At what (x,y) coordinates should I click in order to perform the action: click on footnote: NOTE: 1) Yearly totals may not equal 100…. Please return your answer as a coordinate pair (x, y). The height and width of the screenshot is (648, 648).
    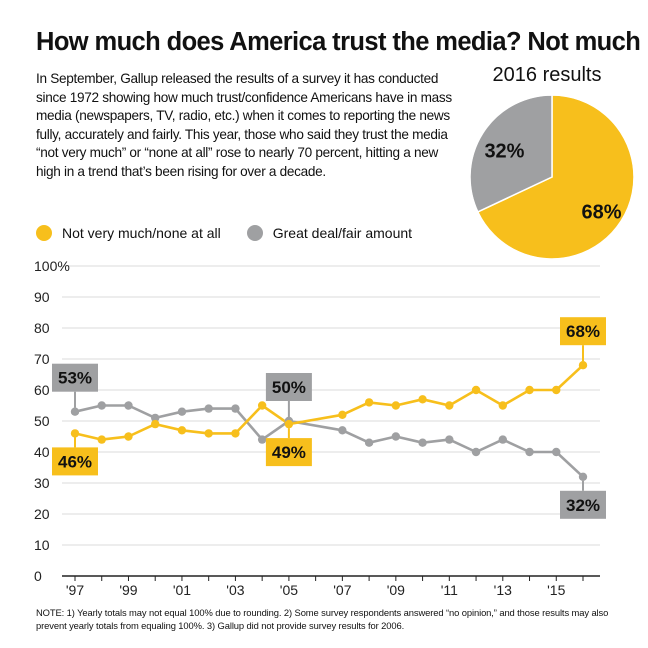
    Looking at the image, I should click on (322, 619).